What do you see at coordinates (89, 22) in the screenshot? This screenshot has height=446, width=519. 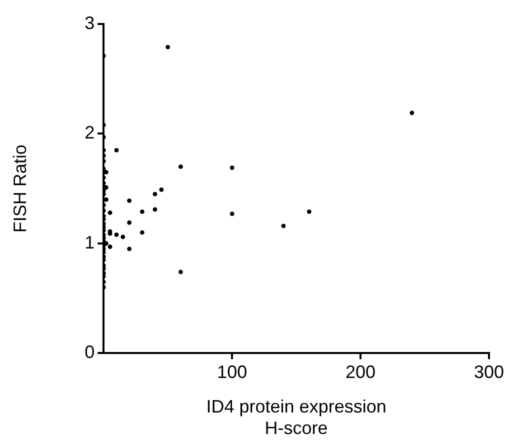 I see `y-tick-label: 3` at bounding box center [89, 22].